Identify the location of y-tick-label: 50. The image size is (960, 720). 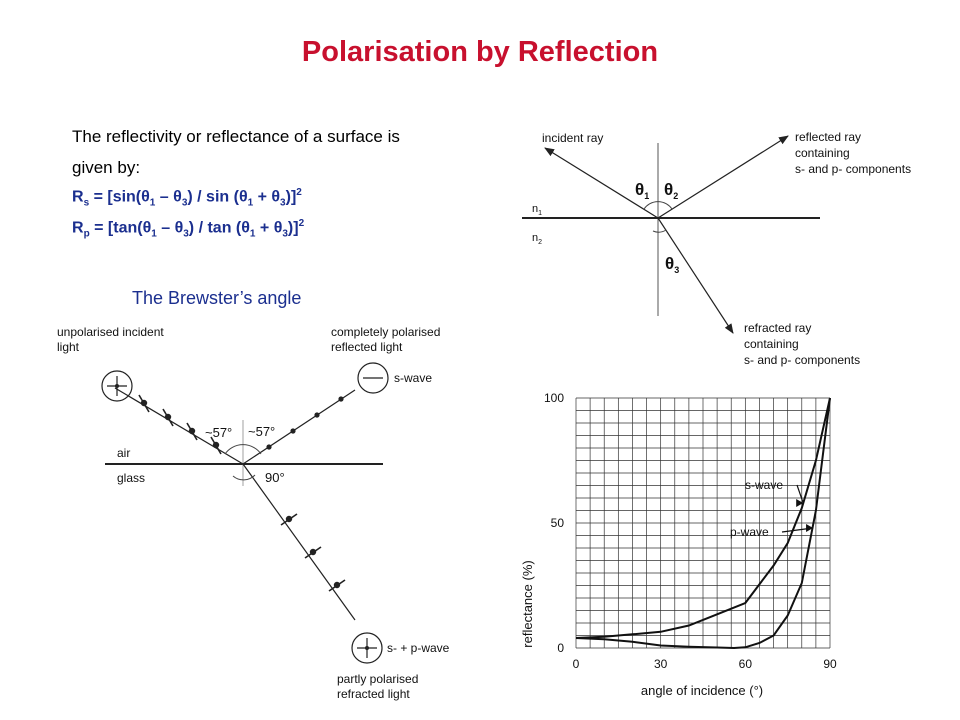
(558, 523).